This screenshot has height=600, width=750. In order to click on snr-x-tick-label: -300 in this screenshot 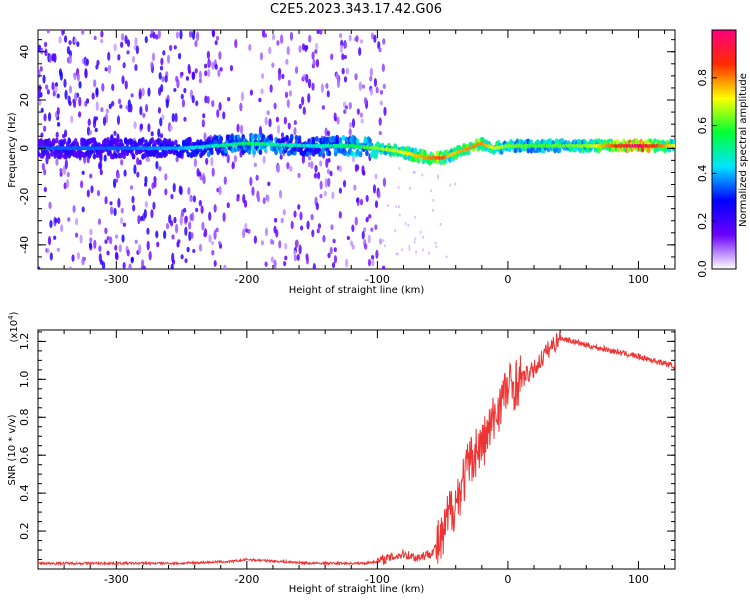, I will do `click(116, 579)`.